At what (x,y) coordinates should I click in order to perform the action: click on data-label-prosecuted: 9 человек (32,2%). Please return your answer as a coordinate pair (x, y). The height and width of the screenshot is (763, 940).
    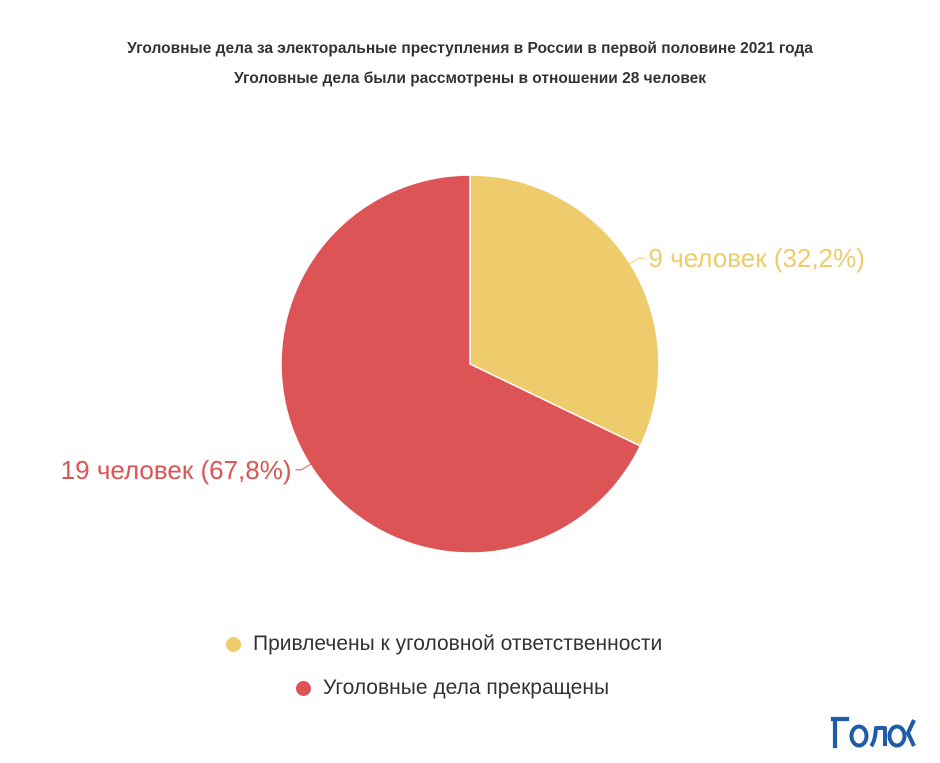
    Looking at the image, I should click on (756, 258).